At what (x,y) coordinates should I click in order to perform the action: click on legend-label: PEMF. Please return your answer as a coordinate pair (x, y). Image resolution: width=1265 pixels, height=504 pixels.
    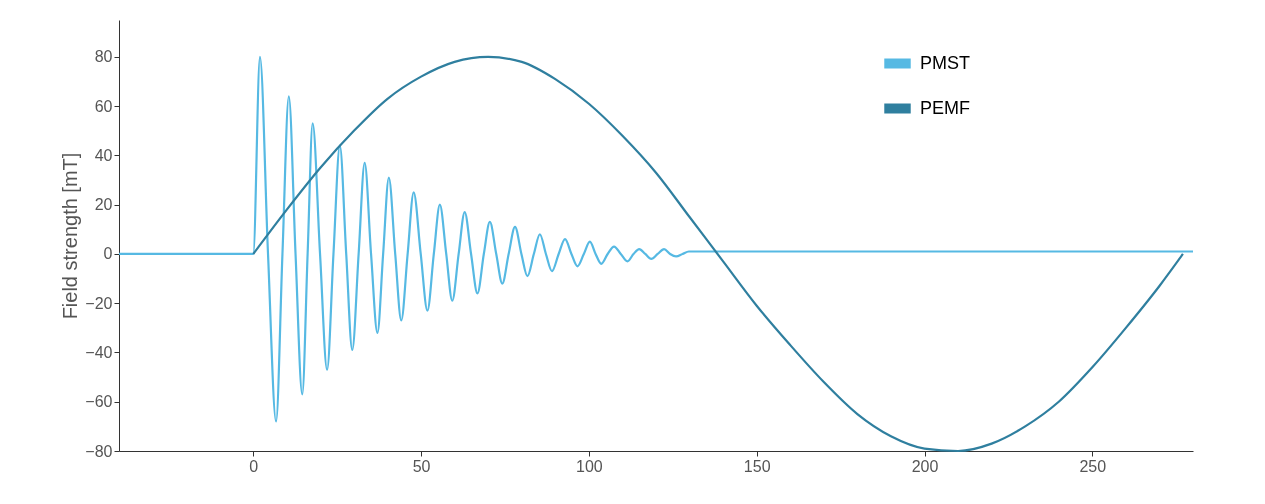
    Looking at the image, I should click on (945, 107).